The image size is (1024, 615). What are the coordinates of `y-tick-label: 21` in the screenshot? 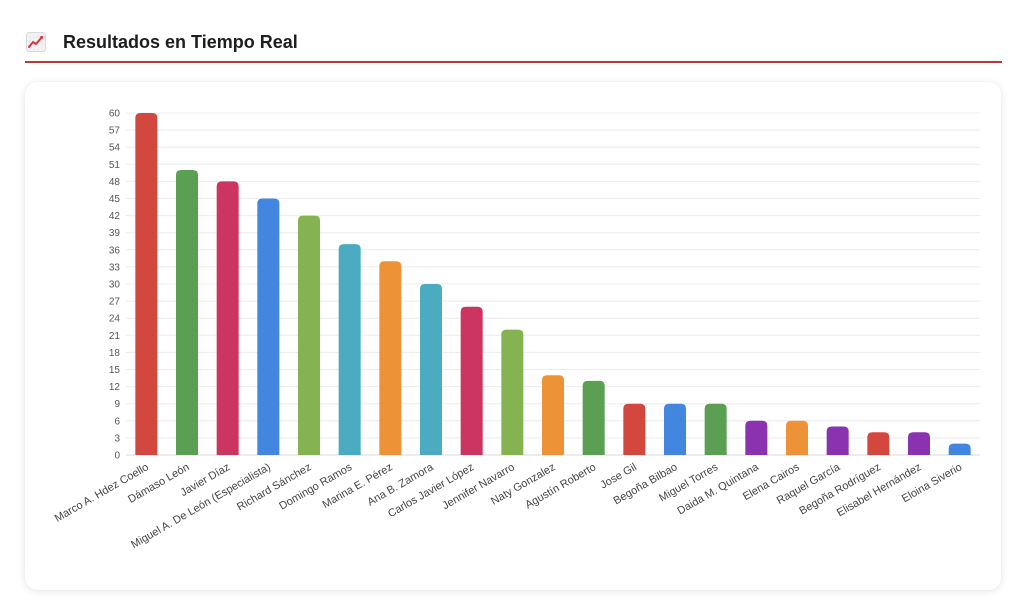 It's located at (115, 336).